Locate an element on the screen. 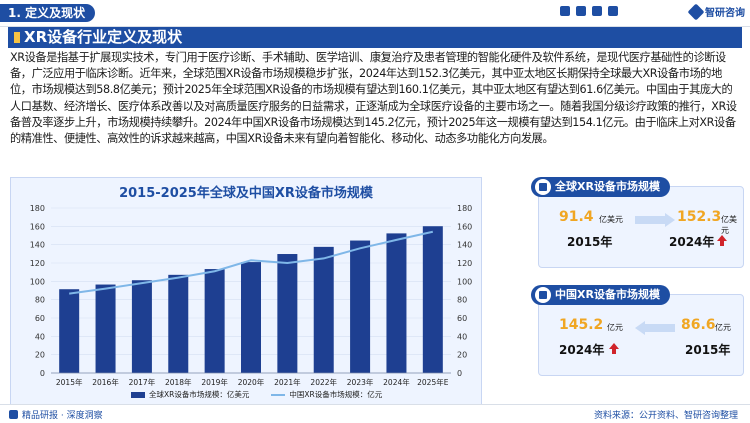 The height and width of the screenshot is (423, 750). line-china is located at coordinates (251, 262).